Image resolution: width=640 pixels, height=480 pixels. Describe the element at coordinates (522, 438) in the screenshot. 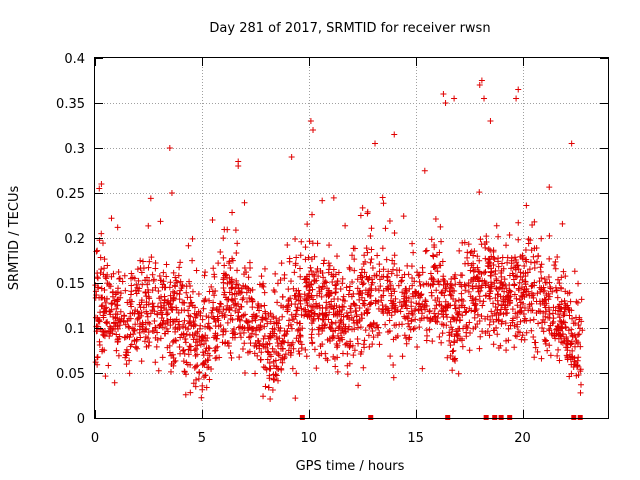

I see `x-tick-label: 20` at that location.